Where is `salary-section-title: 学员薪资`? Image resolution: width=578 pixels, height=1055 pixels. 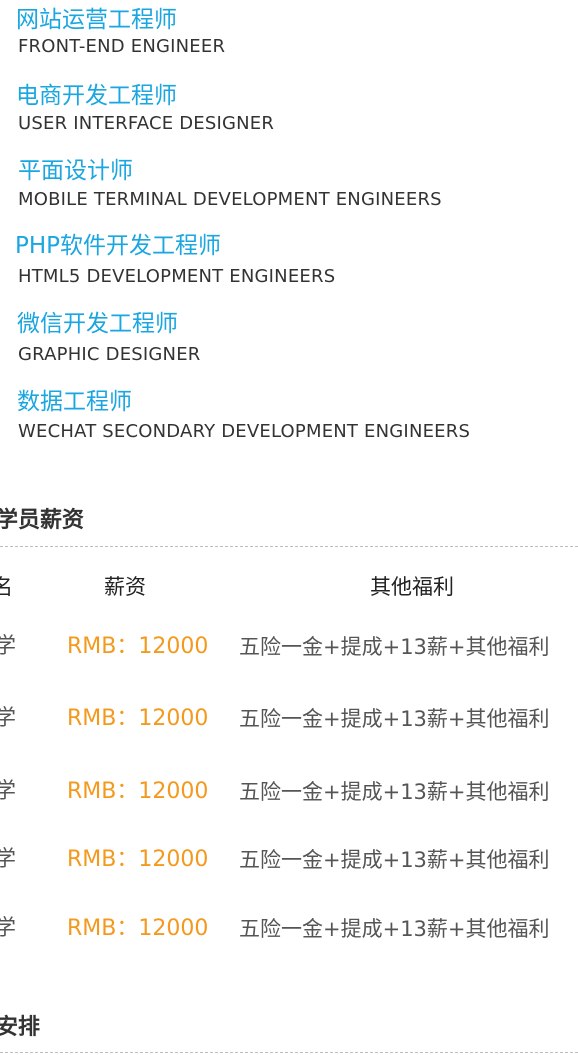
salary-section-title: 学员薪资 is located at coordinates (42, 520).